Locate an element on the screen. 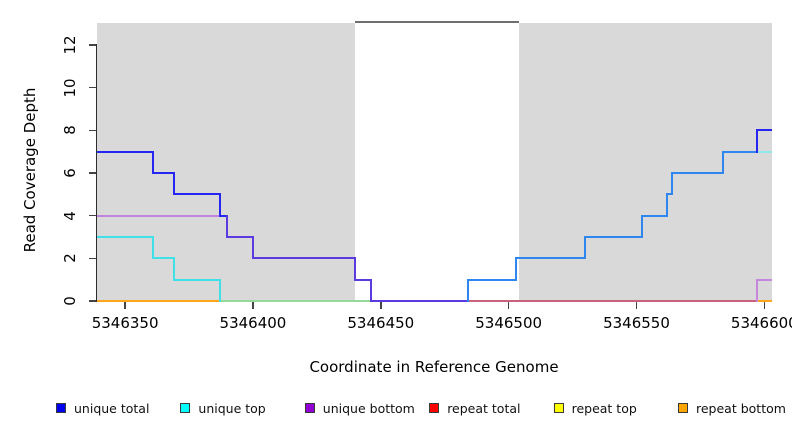 The width and height of the screenshot is (792, 432). legend-label: repeat total is located at coordinates (484, 408).